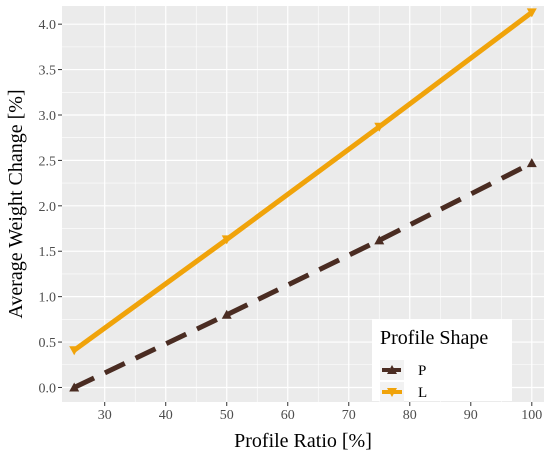 The height and width of the screenshot is (457, 550). Describe the element at coordinates (166, 415) in the screenshot. I see `x-tick-label: 40` at that location.